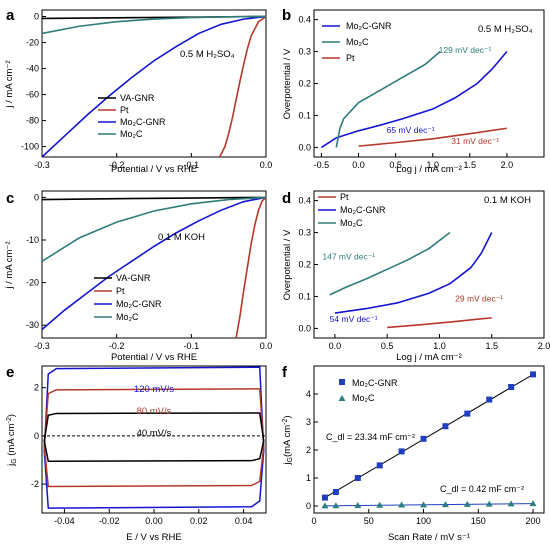 Image resolution: width=550 pixels, height=550 pixels. I want to click on y-tick-label: 0.4, so click(304, 201).